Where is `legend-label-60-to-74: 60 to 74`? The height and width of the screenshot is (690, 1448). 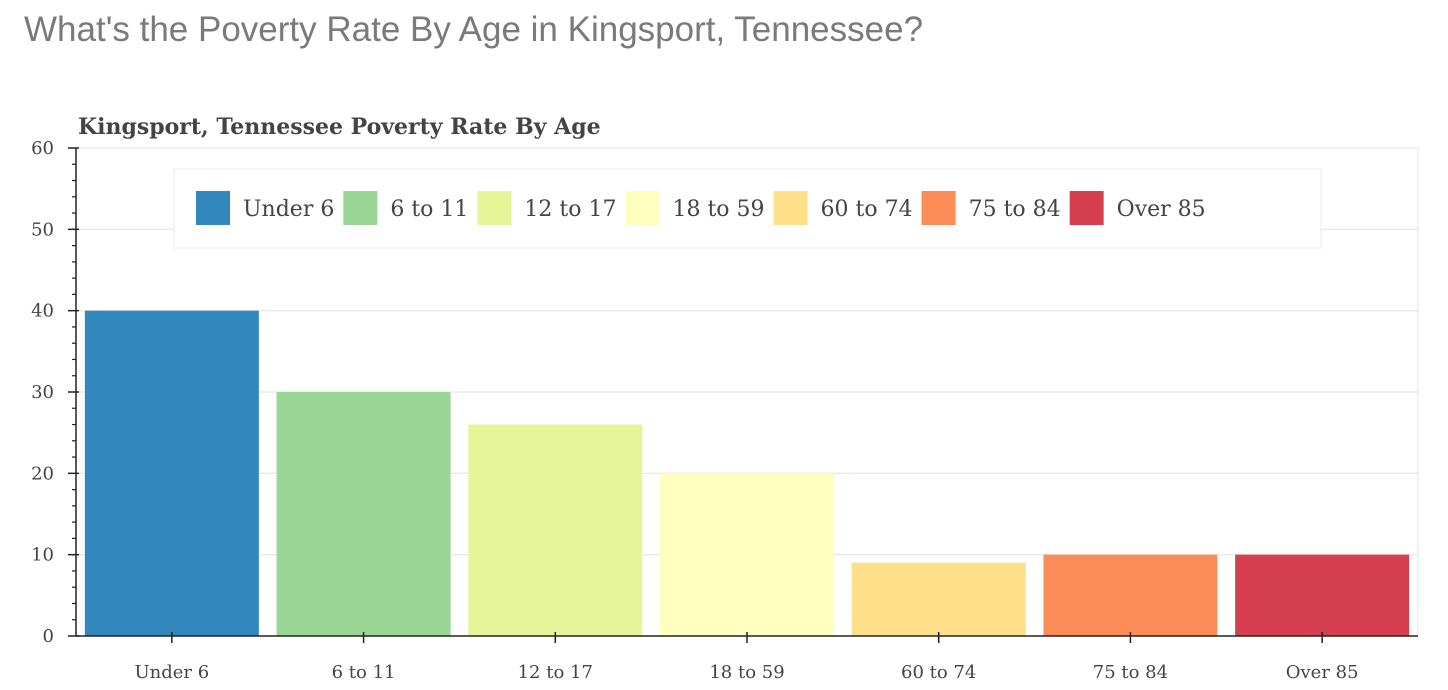
legend-label-60-to-74: 60 to 74 is located at coordinates (867, 209).